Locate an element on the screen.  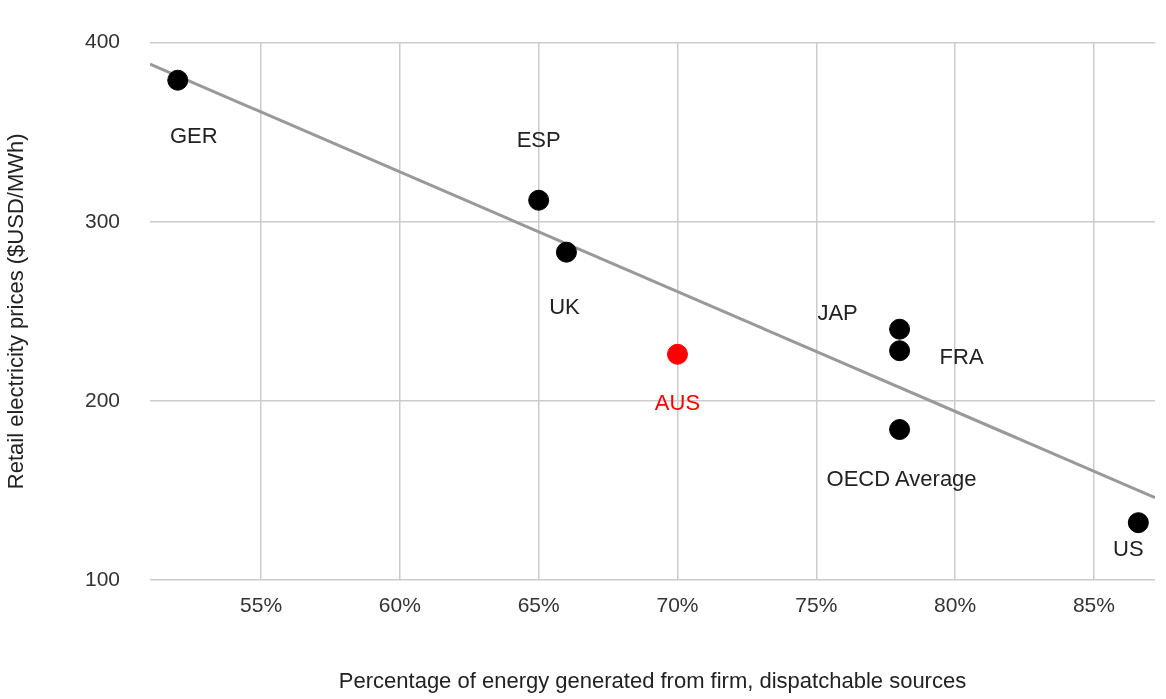
annotation: OECD Average is located at coordinates (901, 478).